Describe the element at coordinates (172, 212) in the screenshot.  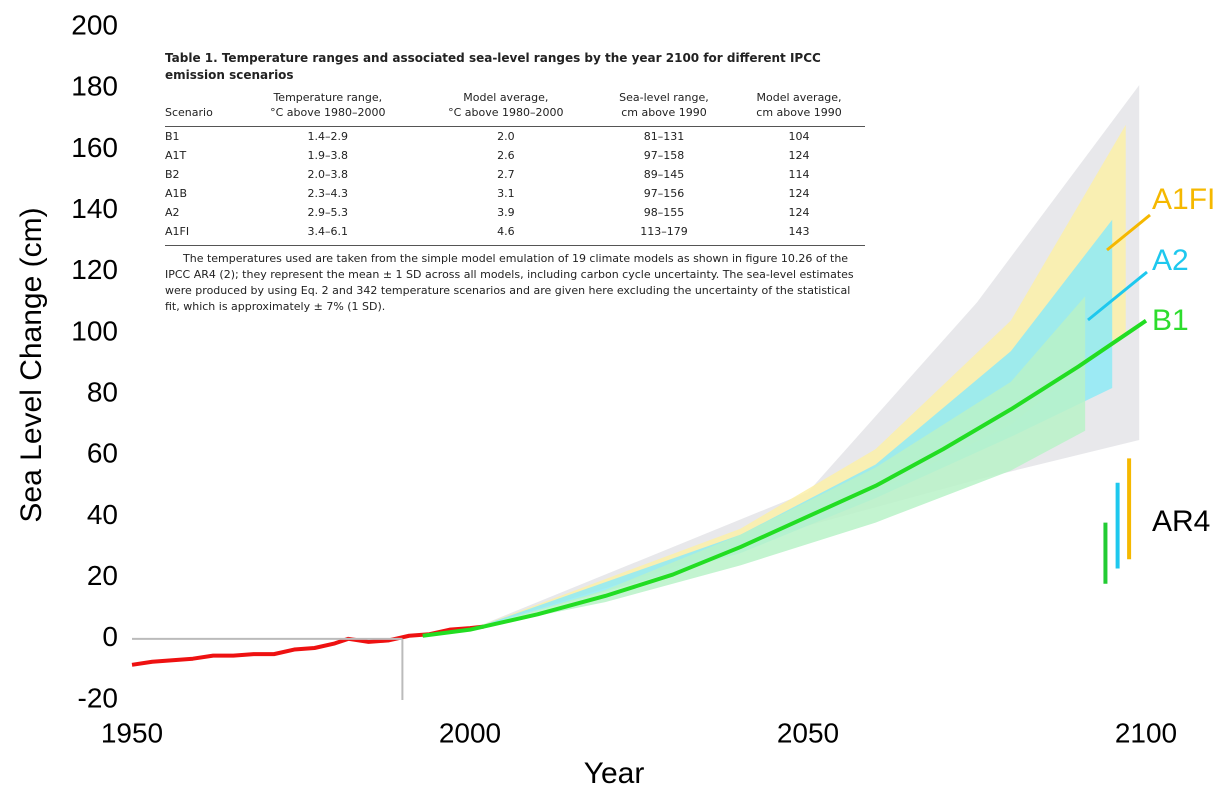
I see `table-cell: A2` at that location.